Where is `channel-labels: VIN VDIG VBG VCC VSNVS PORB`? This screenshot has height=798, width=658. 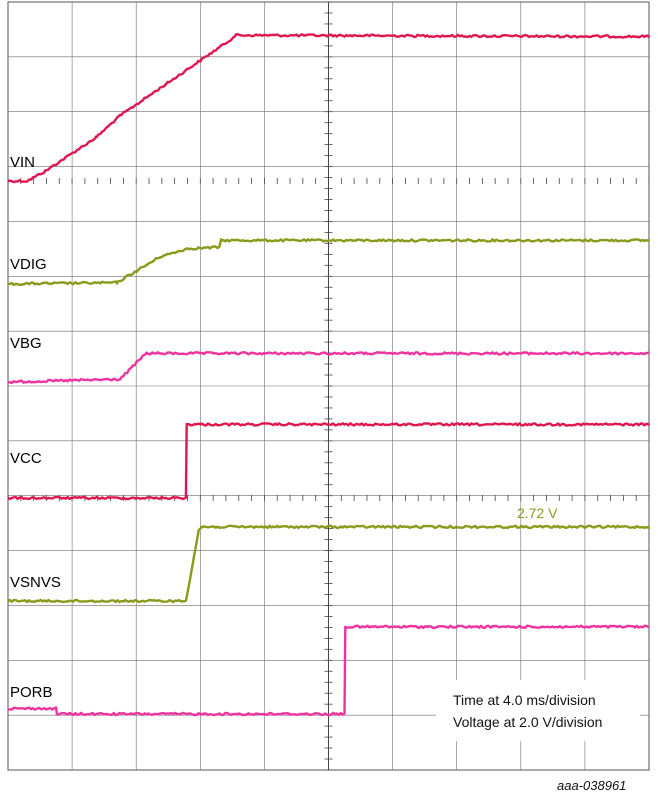
channel-labels: VIN VDIG VBG VCC VSNVS PORB is located at coordinates (35, 427).